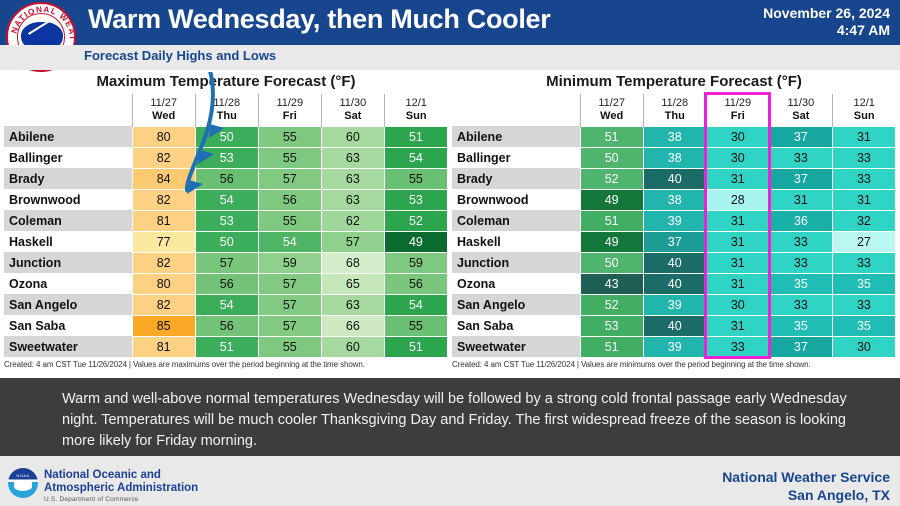 Image resolution: width=900 pixels, height=506 pixels. Describe the element at coordinates (289, 262) in the screenshot. I see `max-cell: 59` at that location.